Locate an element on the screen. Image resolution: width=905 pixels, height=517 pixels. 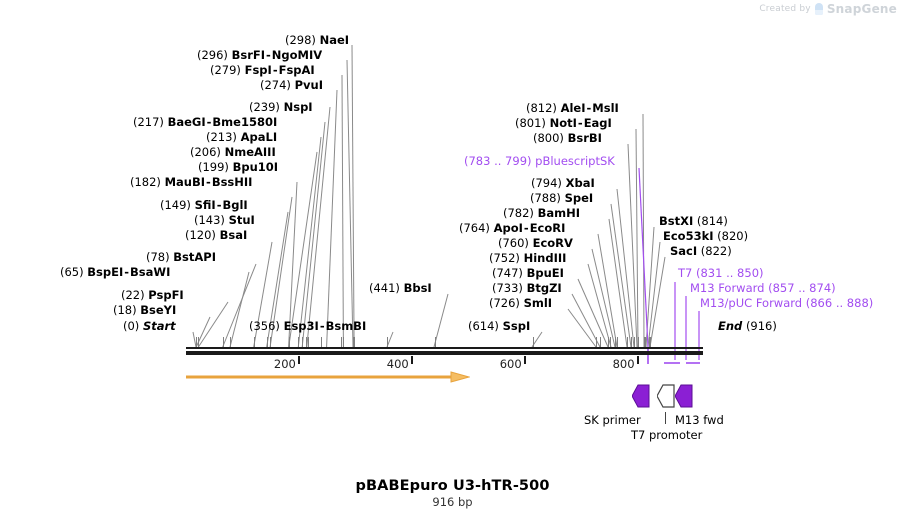
enzyme-label-Esp3I-BsmBI: (356) Esp3I-BsmBI is located at coordinates (308, 326).